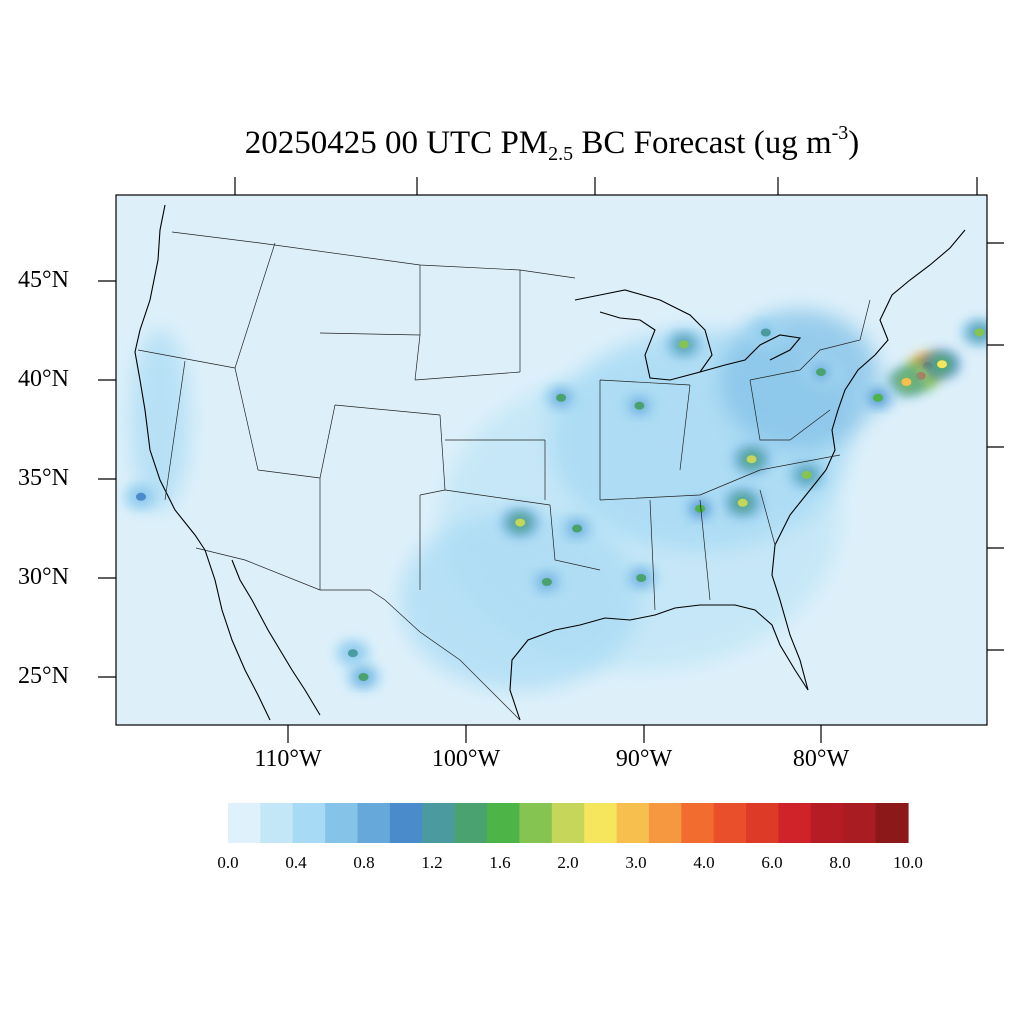 Image resolution: width=1024 pixels, height=1024 pixels. Describe the element at coordinates (432, 862) in the screenshot. I see `colorbar-label: 1.2` at that location.